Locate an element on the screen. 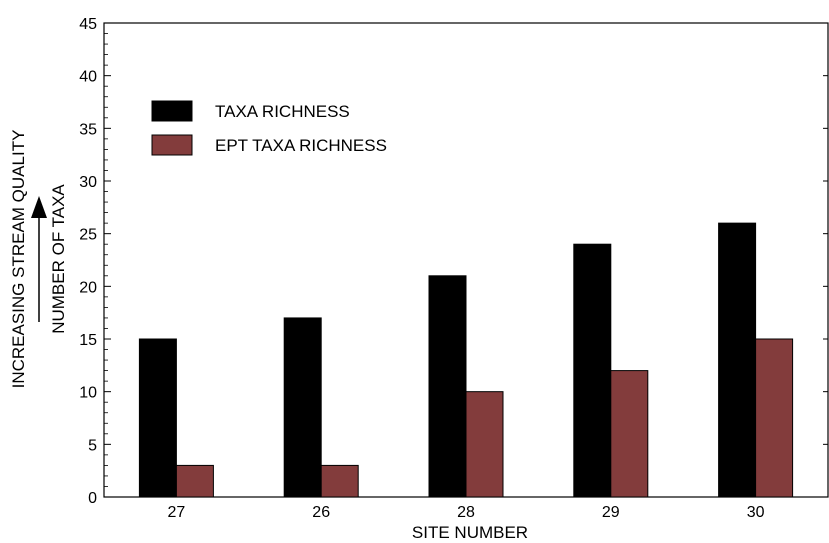 The image size is (829, 543). y-tick-label: 20 is located at coordinates (88, 287).